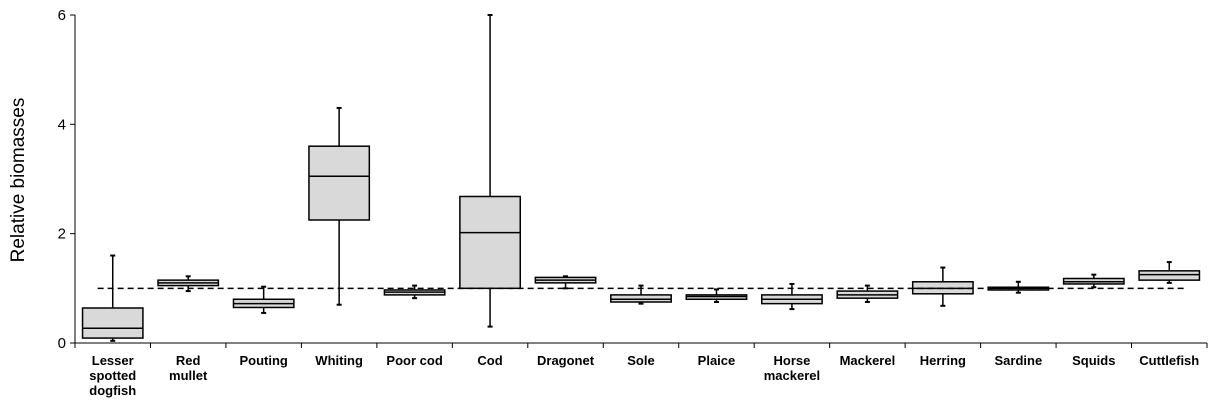 This screenshot has width=1210, height=410. What do you see at coordinates (943, 360) in the screenshot?
I see `x-tick-label: Herring` at bounding box center [943, 360].